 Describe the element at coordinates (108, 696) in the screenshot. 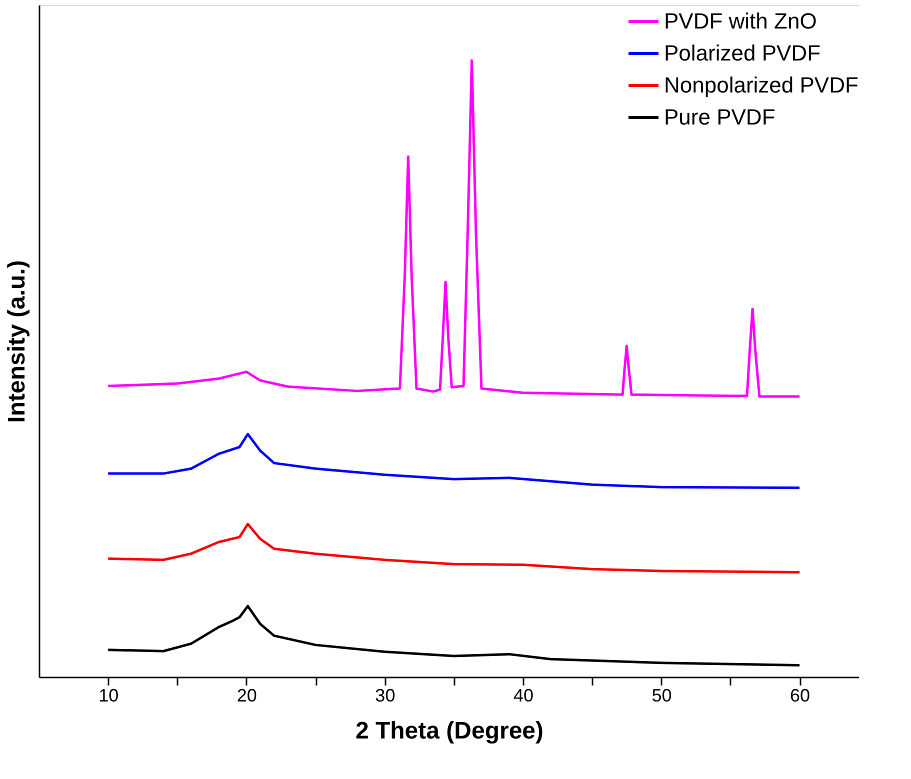

I see `x-tick-label: 10` at that location.